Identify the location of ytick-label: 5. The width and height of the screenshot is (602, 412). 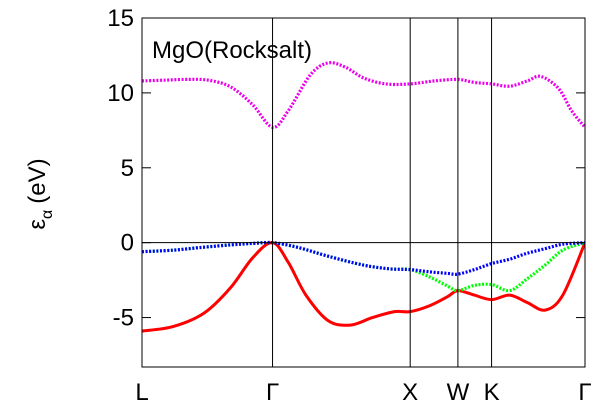
(127, 168).